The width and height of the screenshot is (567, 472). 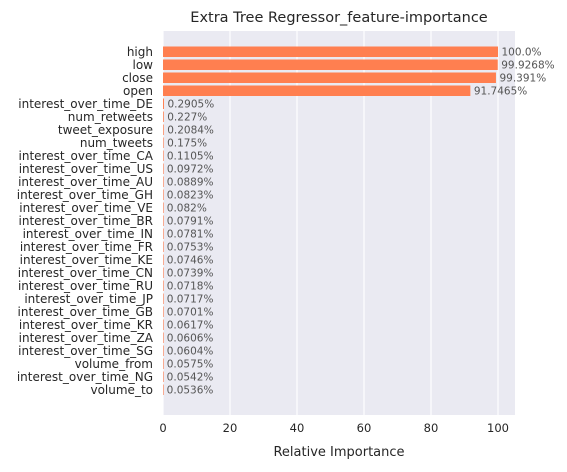 What do you see at coordinates (85, 195) in the screenshot?
I see `y-tick-label: interest_over_time_GH` at bounding box center [85, 195].